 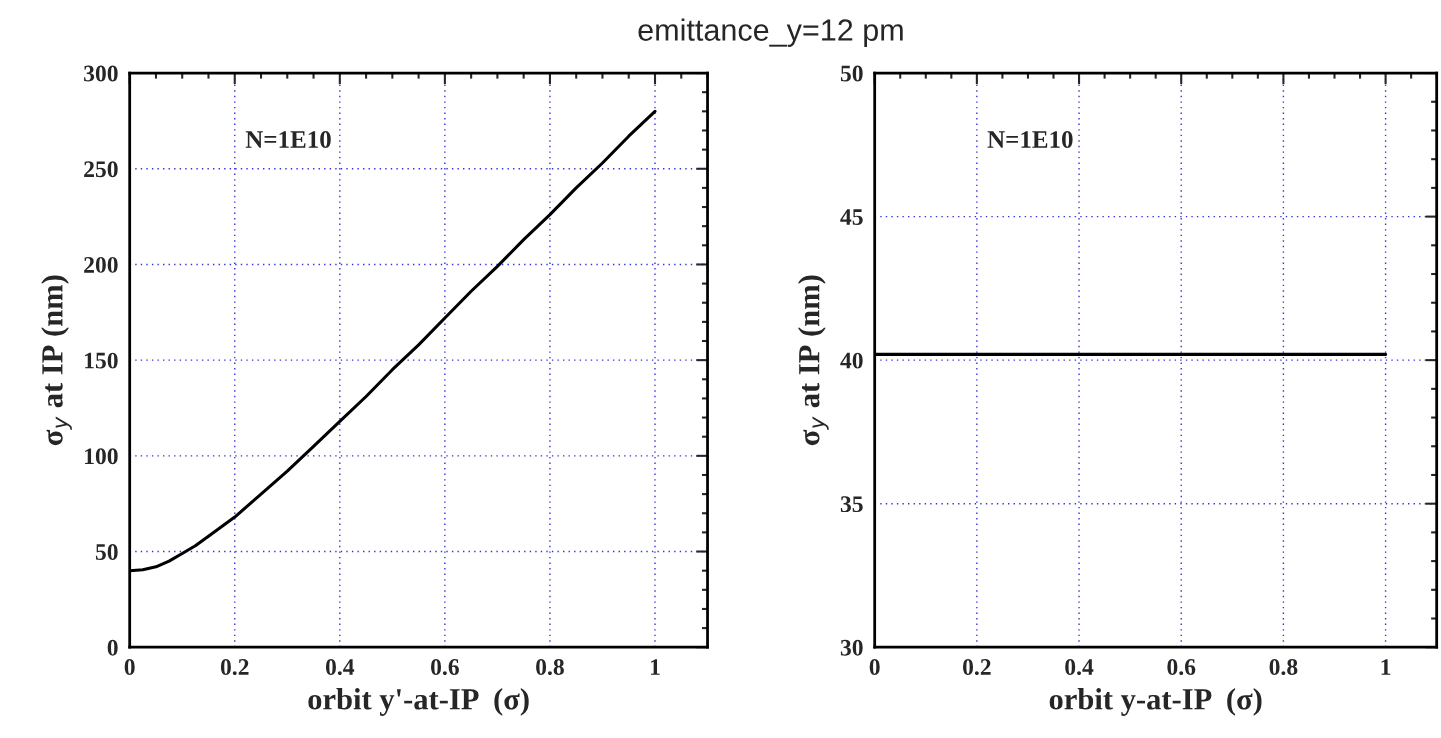 What do you see at coordinates (101, 456) in the screenshot?
I see `y-tick-label: 100` at bounding box center [101, 456].